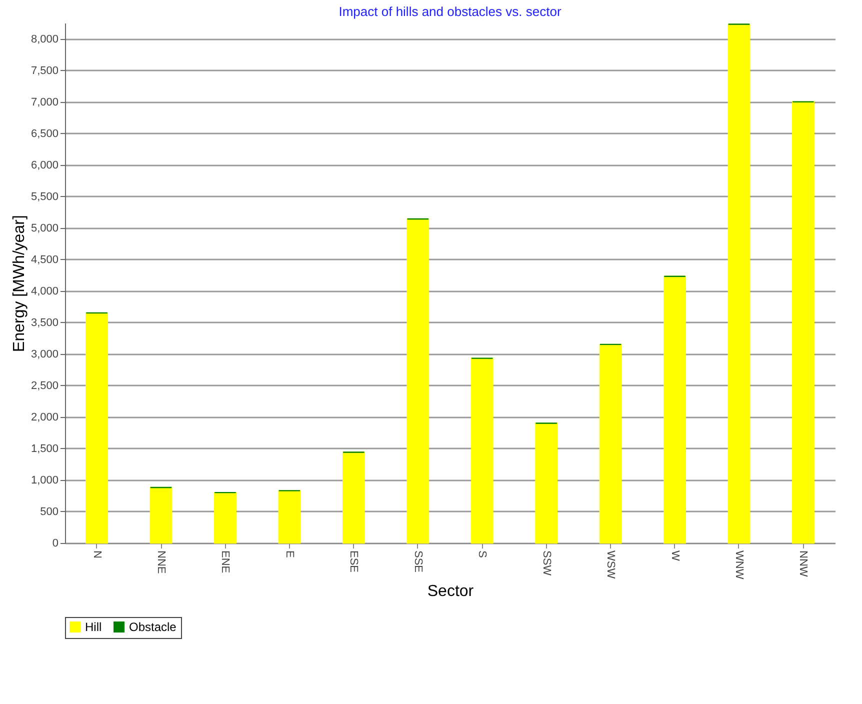 This screenshot has height=704, width=862. I want to click on chart-title: Impact of hills and obstacles vs. sector, so click(450, 11).